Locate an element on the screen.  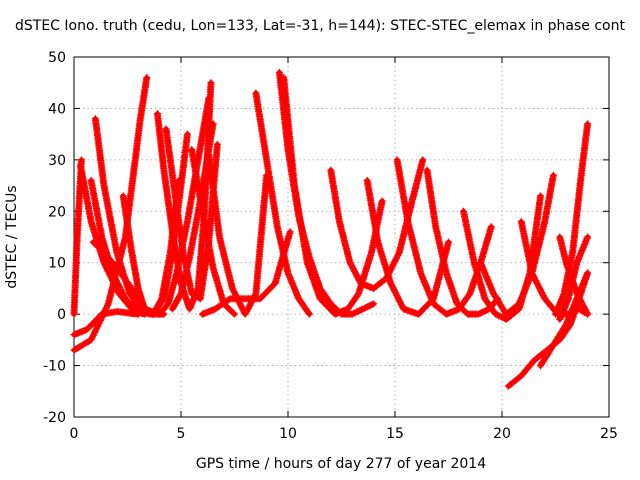
x-tick-label: 10 is located at coordinates (288, 434).